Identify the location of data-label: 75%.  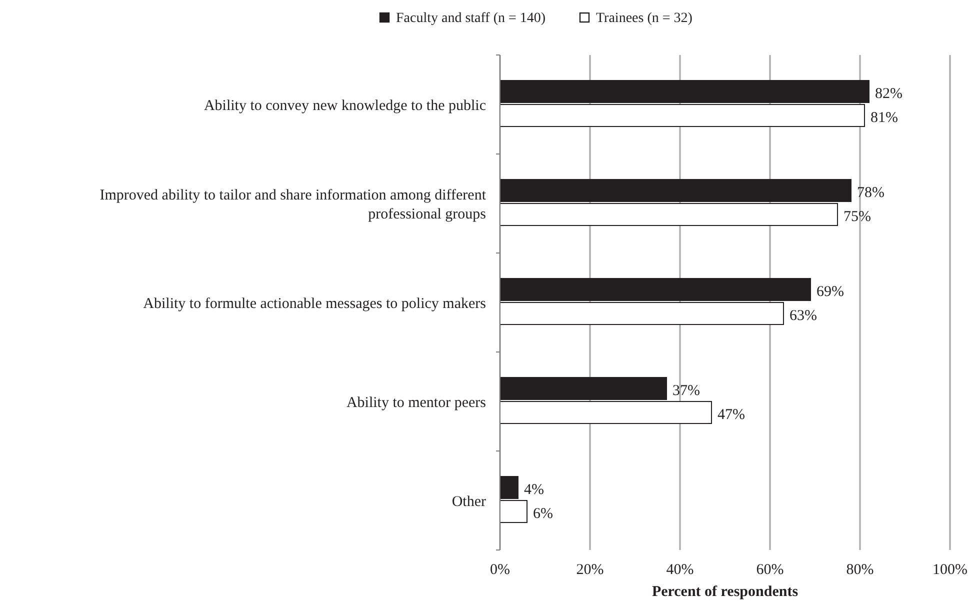
(857, 216).